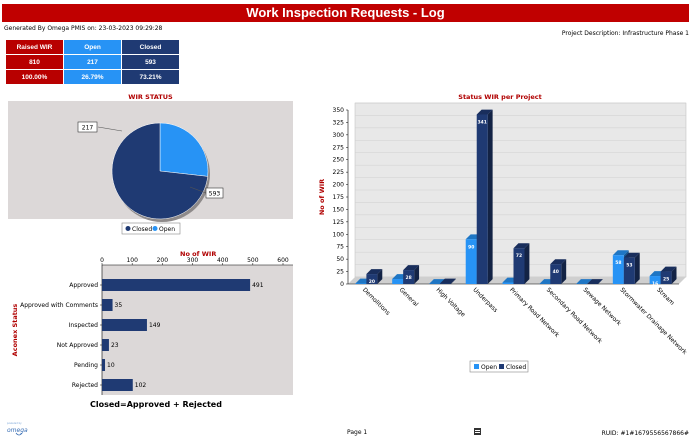 The height and width of the screenshot is (445, 693). What do you see at coordinates (322, 197) in the screenshot?
I see `vbar-ylabel: No of WIR` at bounding box center [322, 197].